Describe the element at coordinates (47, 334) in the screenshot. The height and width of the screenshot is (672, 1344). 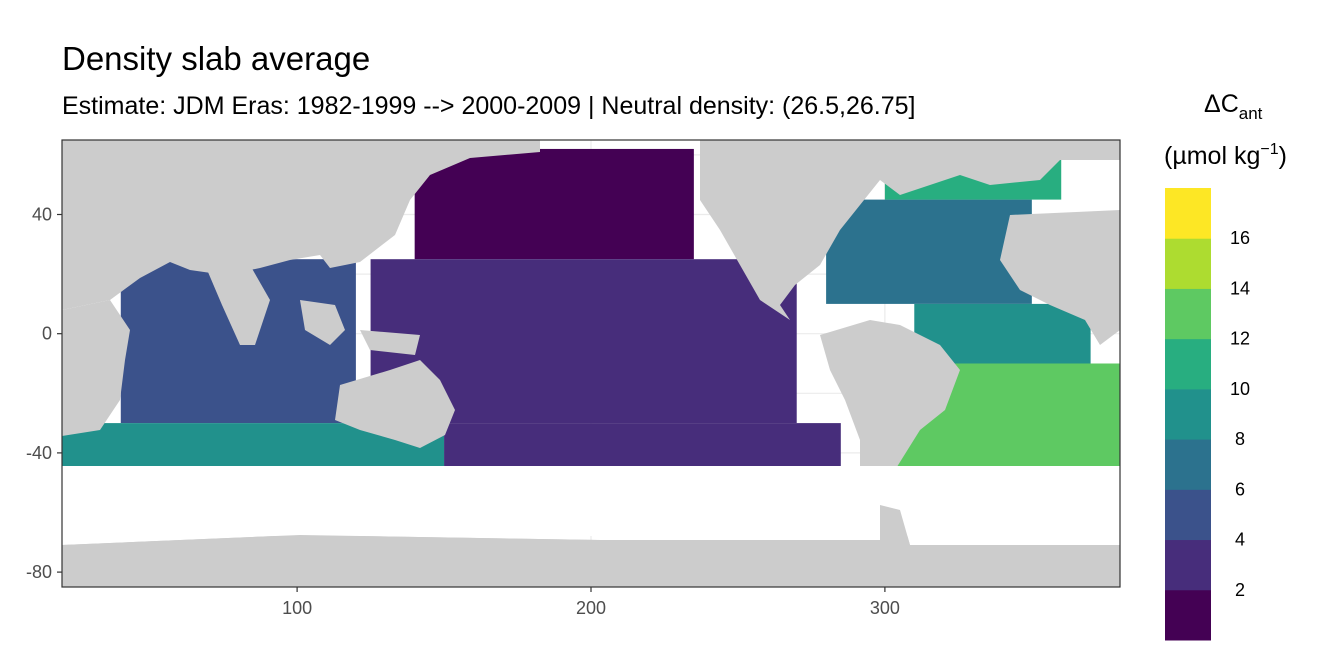
I see `y-tick-label: 0` at that location.